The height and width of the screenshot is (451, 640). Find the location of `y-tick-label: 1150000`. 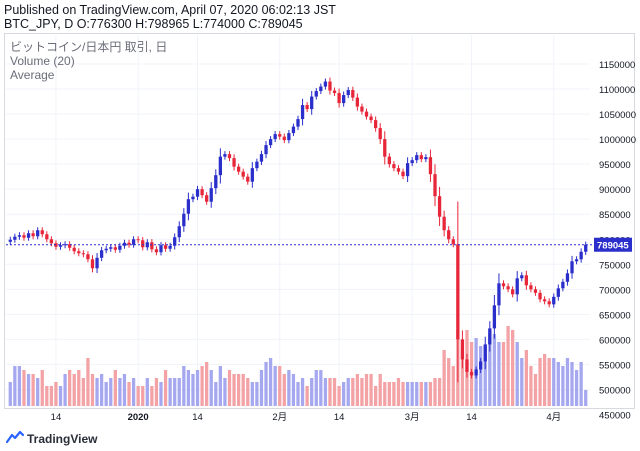

y-tick-label: 1150000 is located at coordinates (617, 65).